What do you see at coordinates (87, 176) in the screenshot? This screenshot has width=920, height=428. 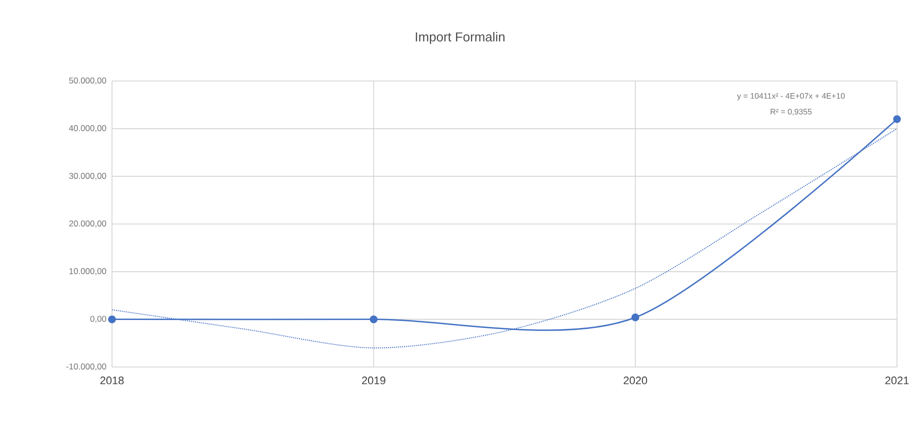 I see `y-tick-label: 30.000,00` at bounding box center [87, 176].